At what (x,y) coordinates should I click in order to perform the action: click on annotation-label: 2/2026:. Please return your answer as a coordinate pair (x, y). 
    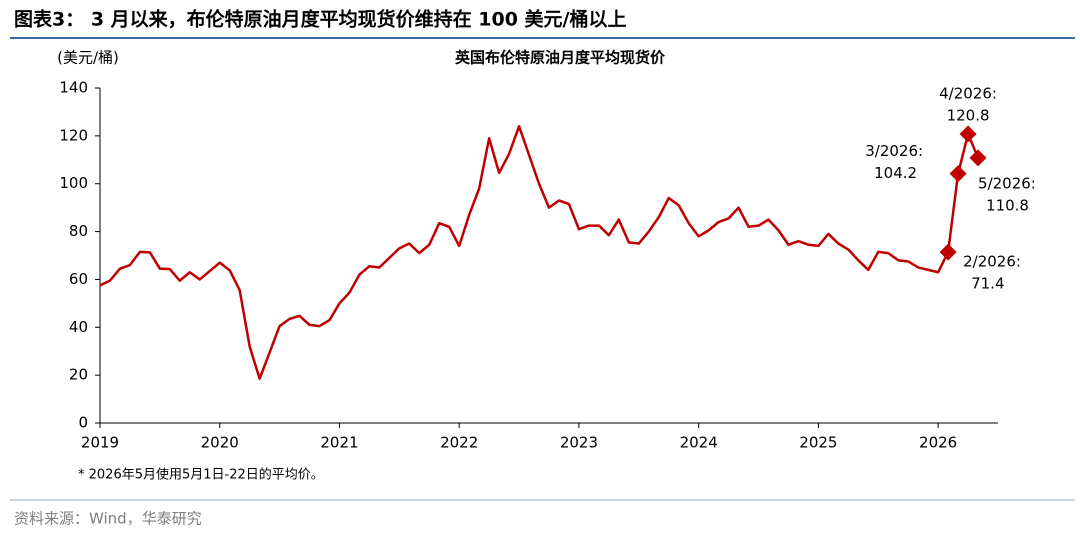
    Looking at the image, I should click on (992, 262).